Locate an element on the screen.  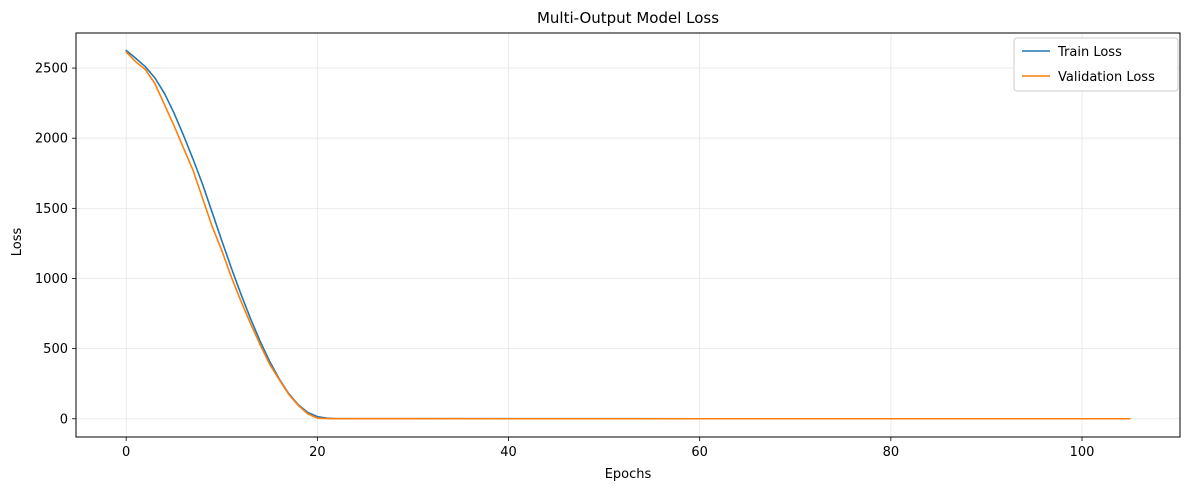
legend-label-validation-loss: Validation Loss is located at coordinates (1106, 77).